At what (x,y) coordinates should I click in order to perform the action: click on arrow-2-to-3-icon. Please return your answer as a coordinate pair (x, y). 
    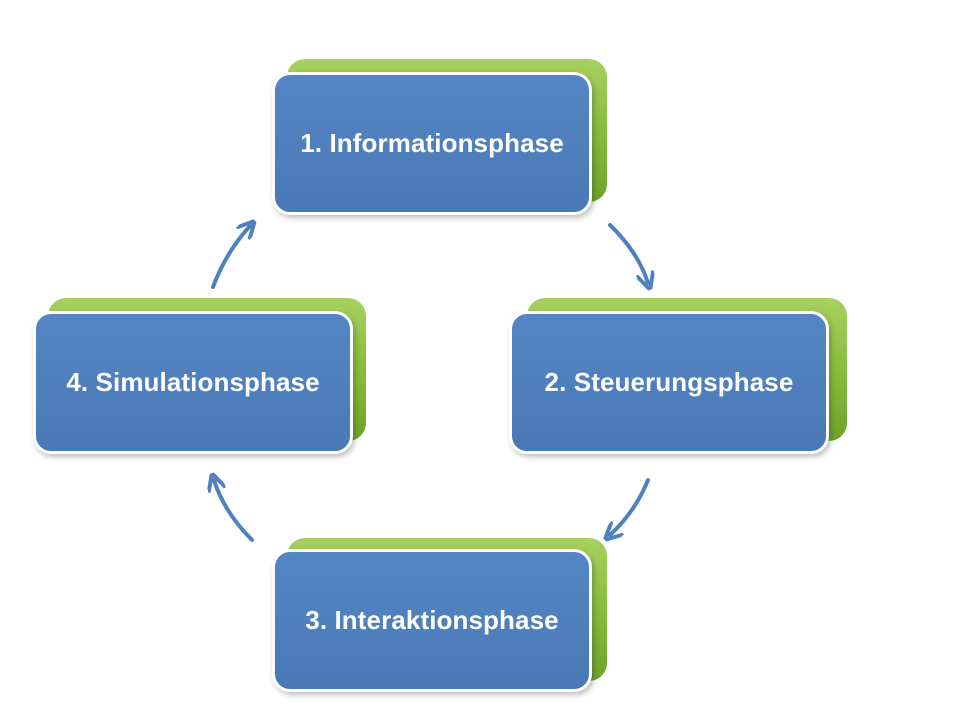
    Looking at the image, I should click on (630, 506).